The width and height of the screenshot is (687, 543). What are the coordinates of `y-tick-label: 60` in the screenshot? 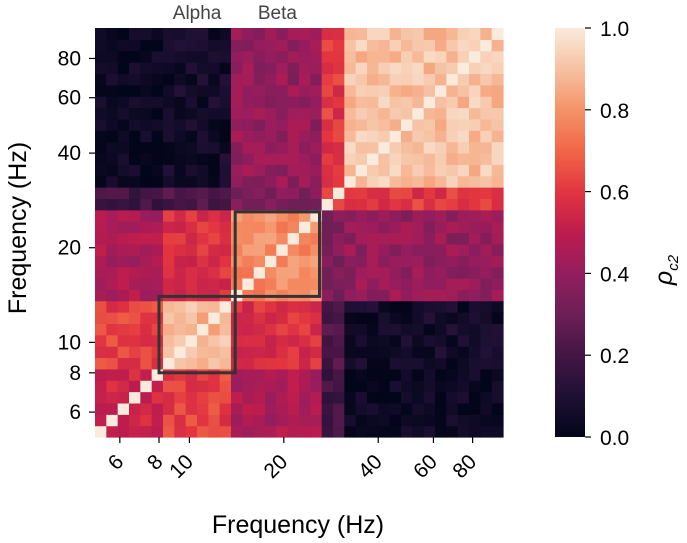 It's located at (69, 98).